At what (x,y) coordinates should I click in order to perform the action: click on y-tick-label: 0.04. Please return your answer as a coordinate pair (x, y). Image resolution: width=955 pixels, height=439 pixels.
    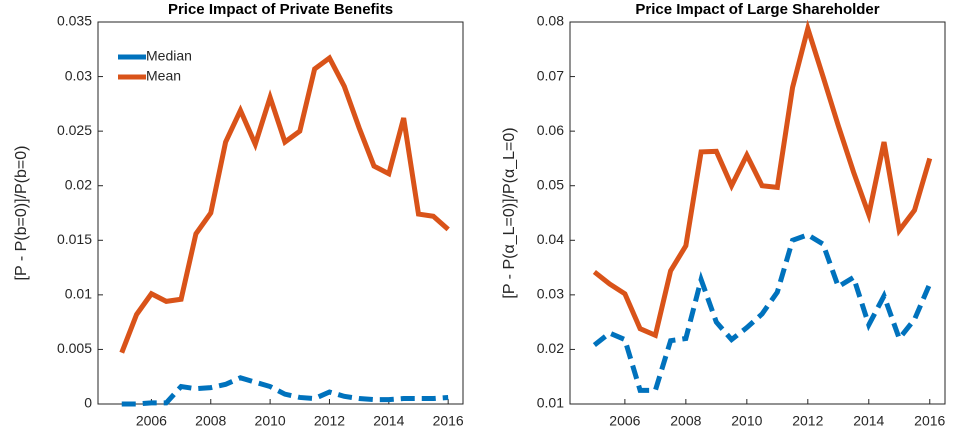
    Looking at the image, I should click on (550, 239).